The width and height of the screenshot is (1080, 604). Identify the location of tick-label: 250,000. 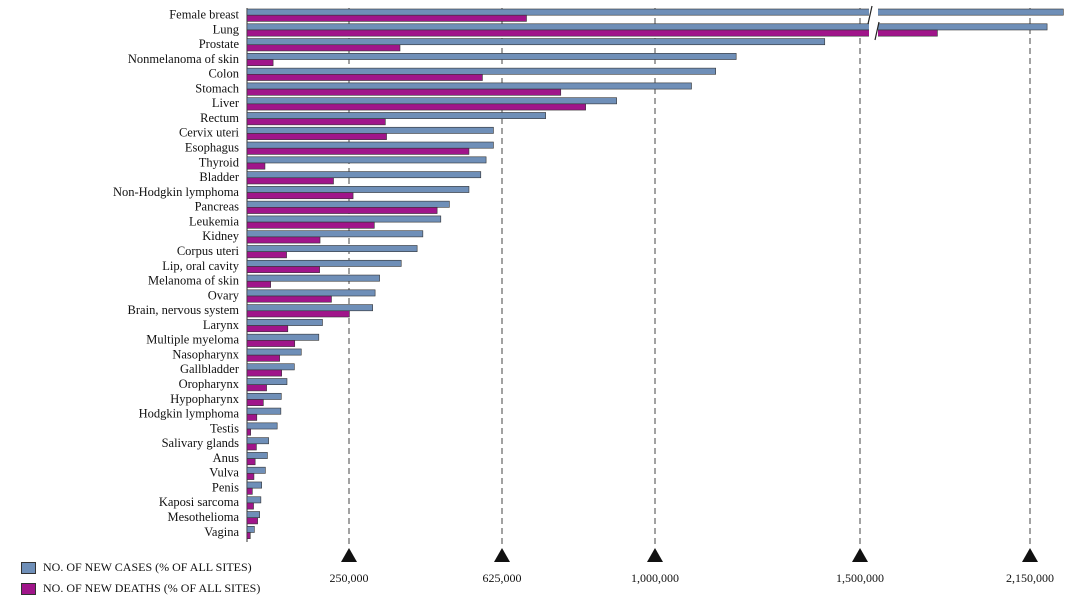
(349, 578).